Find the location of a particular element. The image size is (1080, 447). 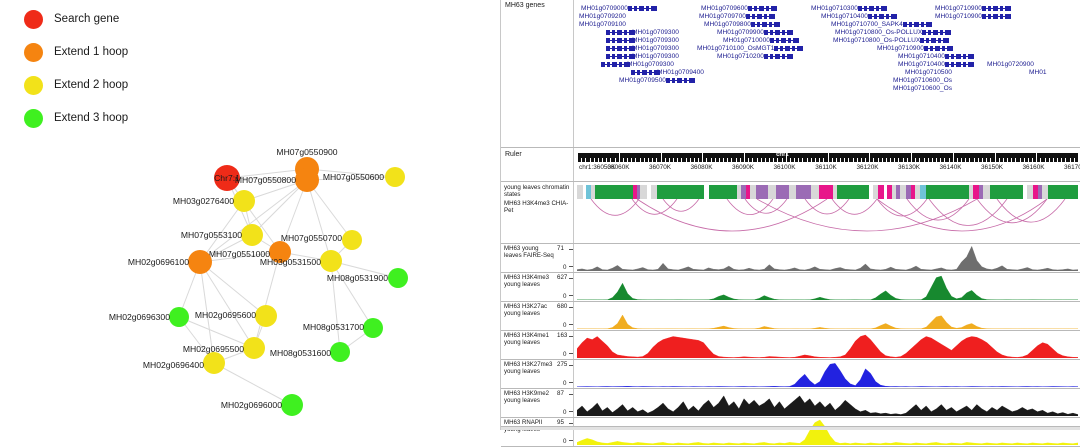

gene-model: MH01 is located at coordinates (1038, 73).